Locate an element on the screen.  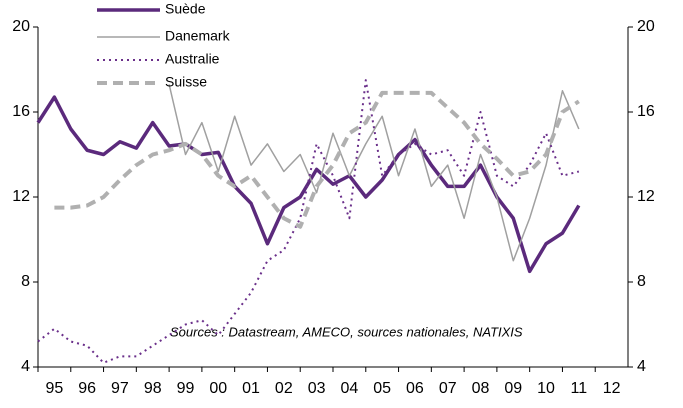
x-tick-label: 03 is located at coordinates (317, 388).